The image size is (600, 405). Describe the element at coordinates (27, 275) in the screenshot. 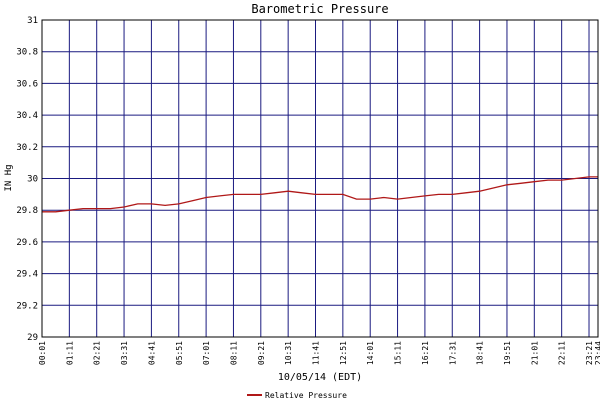

I see `y-tick-label: 29.4` at that location.